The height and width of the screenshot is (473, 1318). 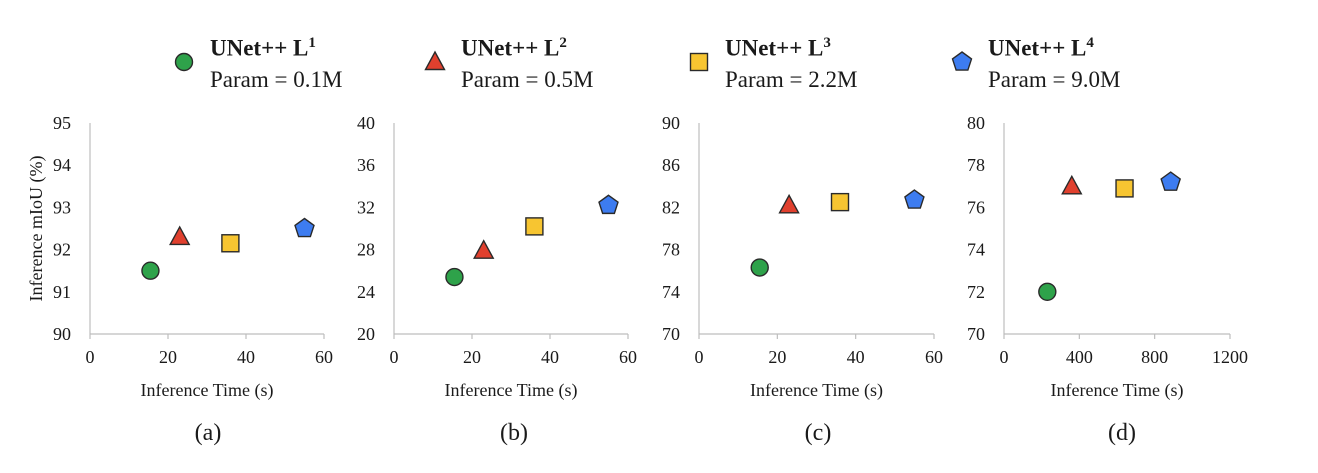 I want to click on y-tick-label: 24, so click(x=366, y=292).